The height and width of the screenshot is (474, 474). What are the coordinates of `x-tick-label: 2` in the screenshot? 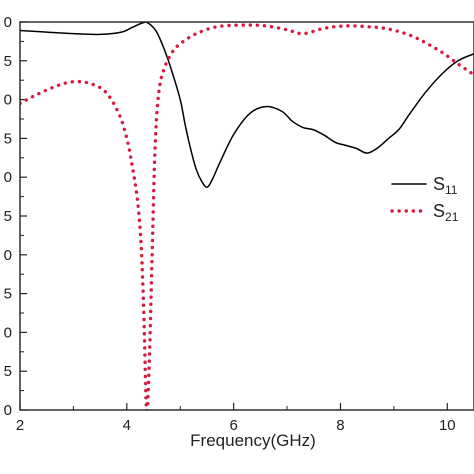 It's located at (20, 425).